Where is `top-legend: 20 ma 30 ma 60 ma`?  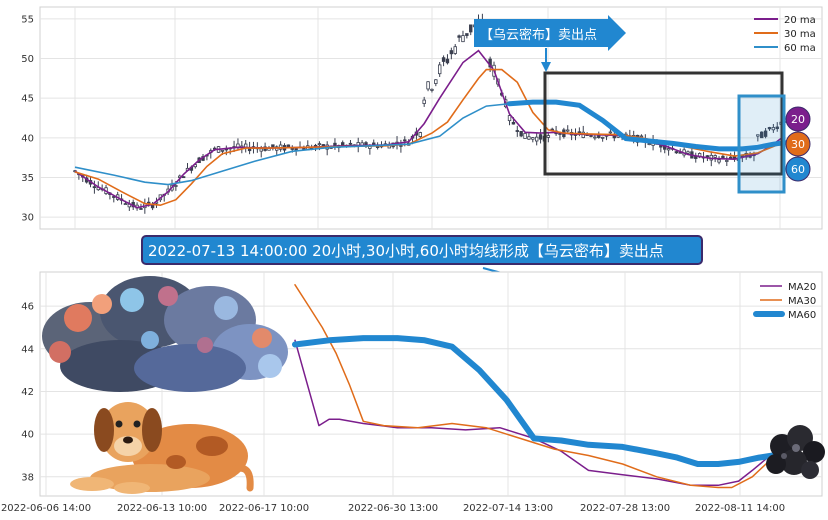
top-legend: 20 ma 30 ma 60 ma is located at coordinates (785, 34).